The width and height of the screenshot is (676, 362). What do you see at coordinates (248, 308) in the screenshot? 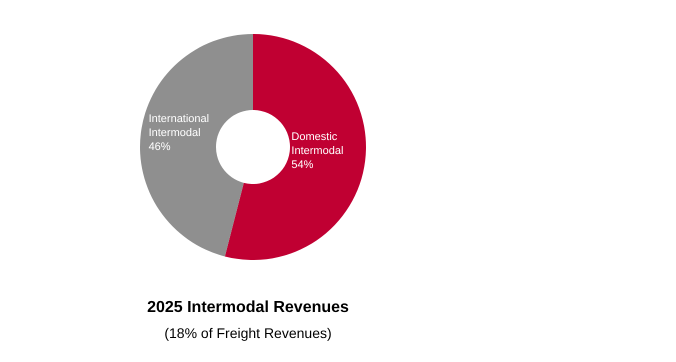
I see `text: 2025 Intermodal Revenues` at bounding box center [248, 308].